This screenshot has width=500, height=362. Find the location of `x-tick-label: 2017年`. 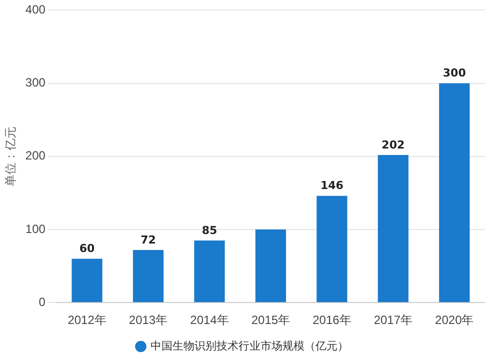

x-tick-label: 2017年 is located at coordinates (393, 320).